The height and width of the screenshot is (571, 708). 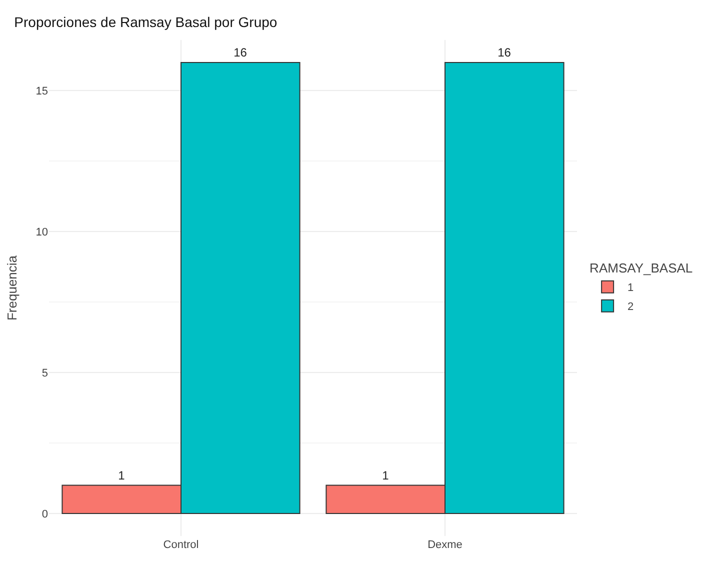 What do you see at coordinates (641, 268) in the screenshot?
I see `legend-title: RAMSAY_BASAL` at bounding box center [641, 268].